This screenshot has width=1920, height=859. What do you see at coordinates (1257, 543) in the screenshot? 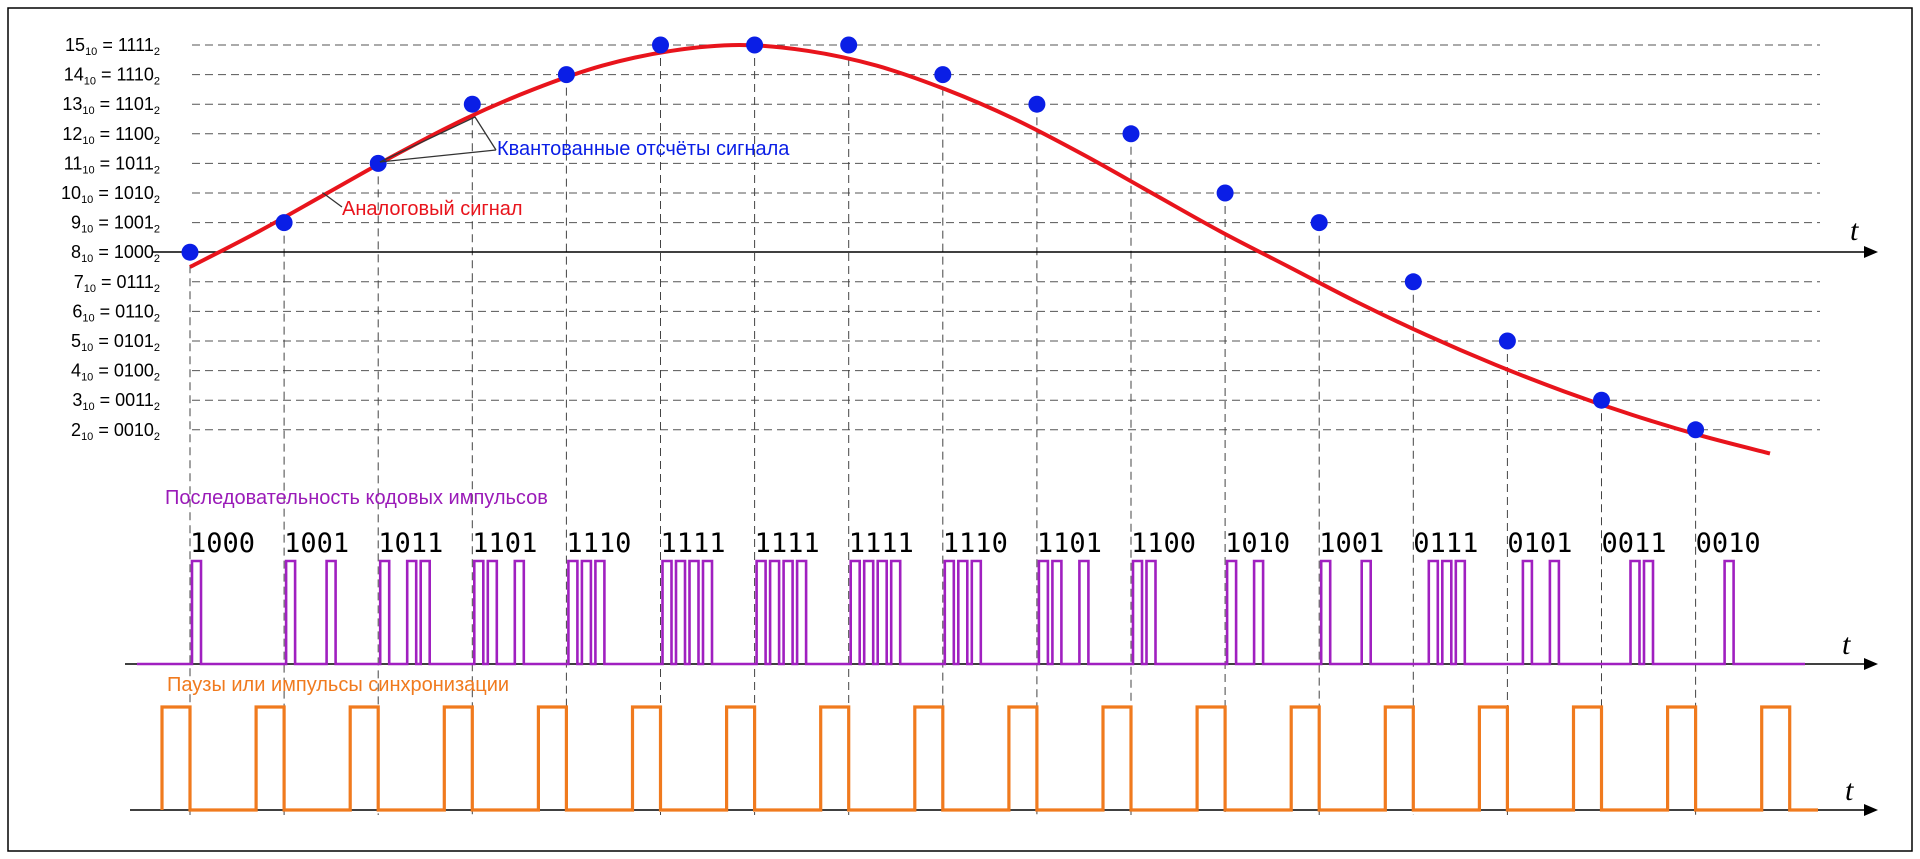
I see `code-label: 1010` at bounding box center [1257, 543].